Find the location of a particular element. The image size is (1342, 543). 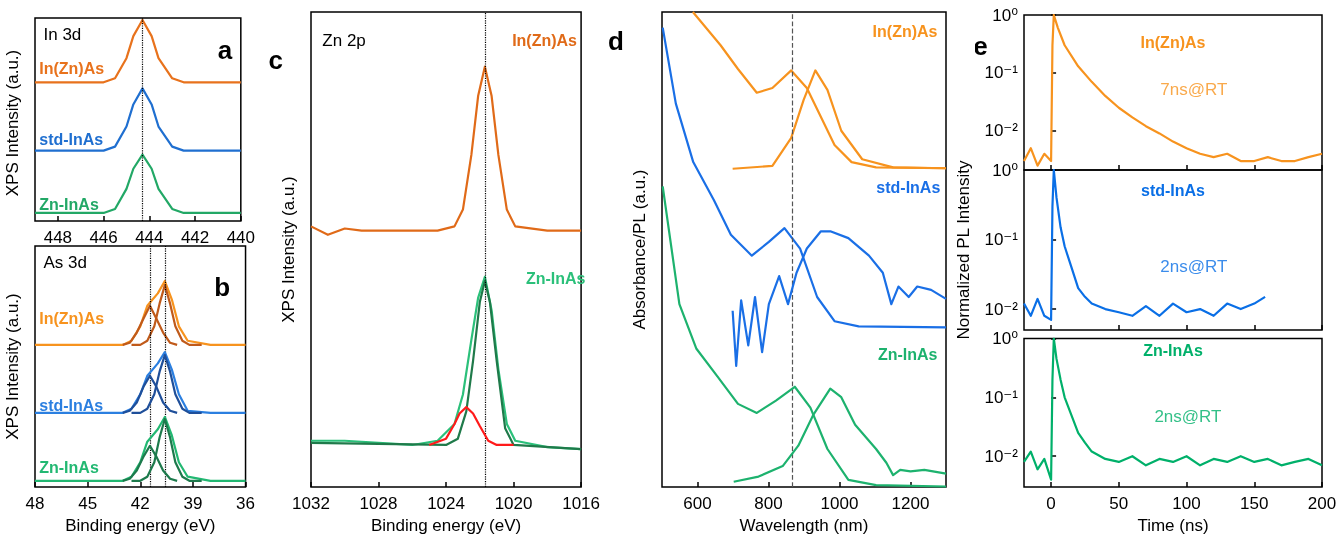

annotation: In 3d is located at coordinates (62, 35).